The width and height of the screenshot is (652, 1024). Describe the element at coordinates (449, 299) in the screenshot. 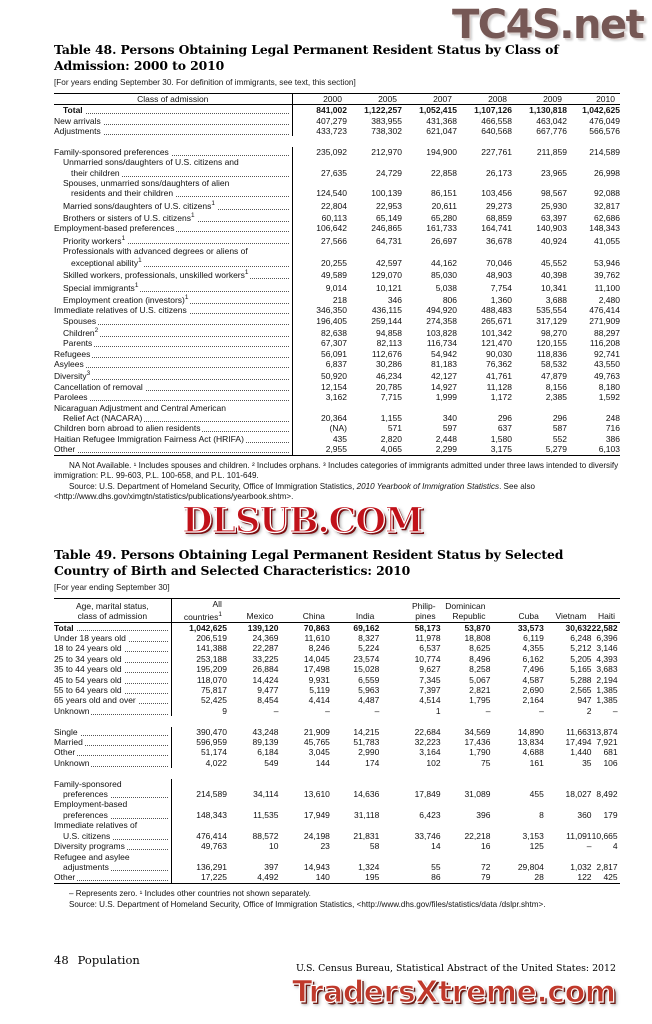

I see `cell-value: 806` at that location.